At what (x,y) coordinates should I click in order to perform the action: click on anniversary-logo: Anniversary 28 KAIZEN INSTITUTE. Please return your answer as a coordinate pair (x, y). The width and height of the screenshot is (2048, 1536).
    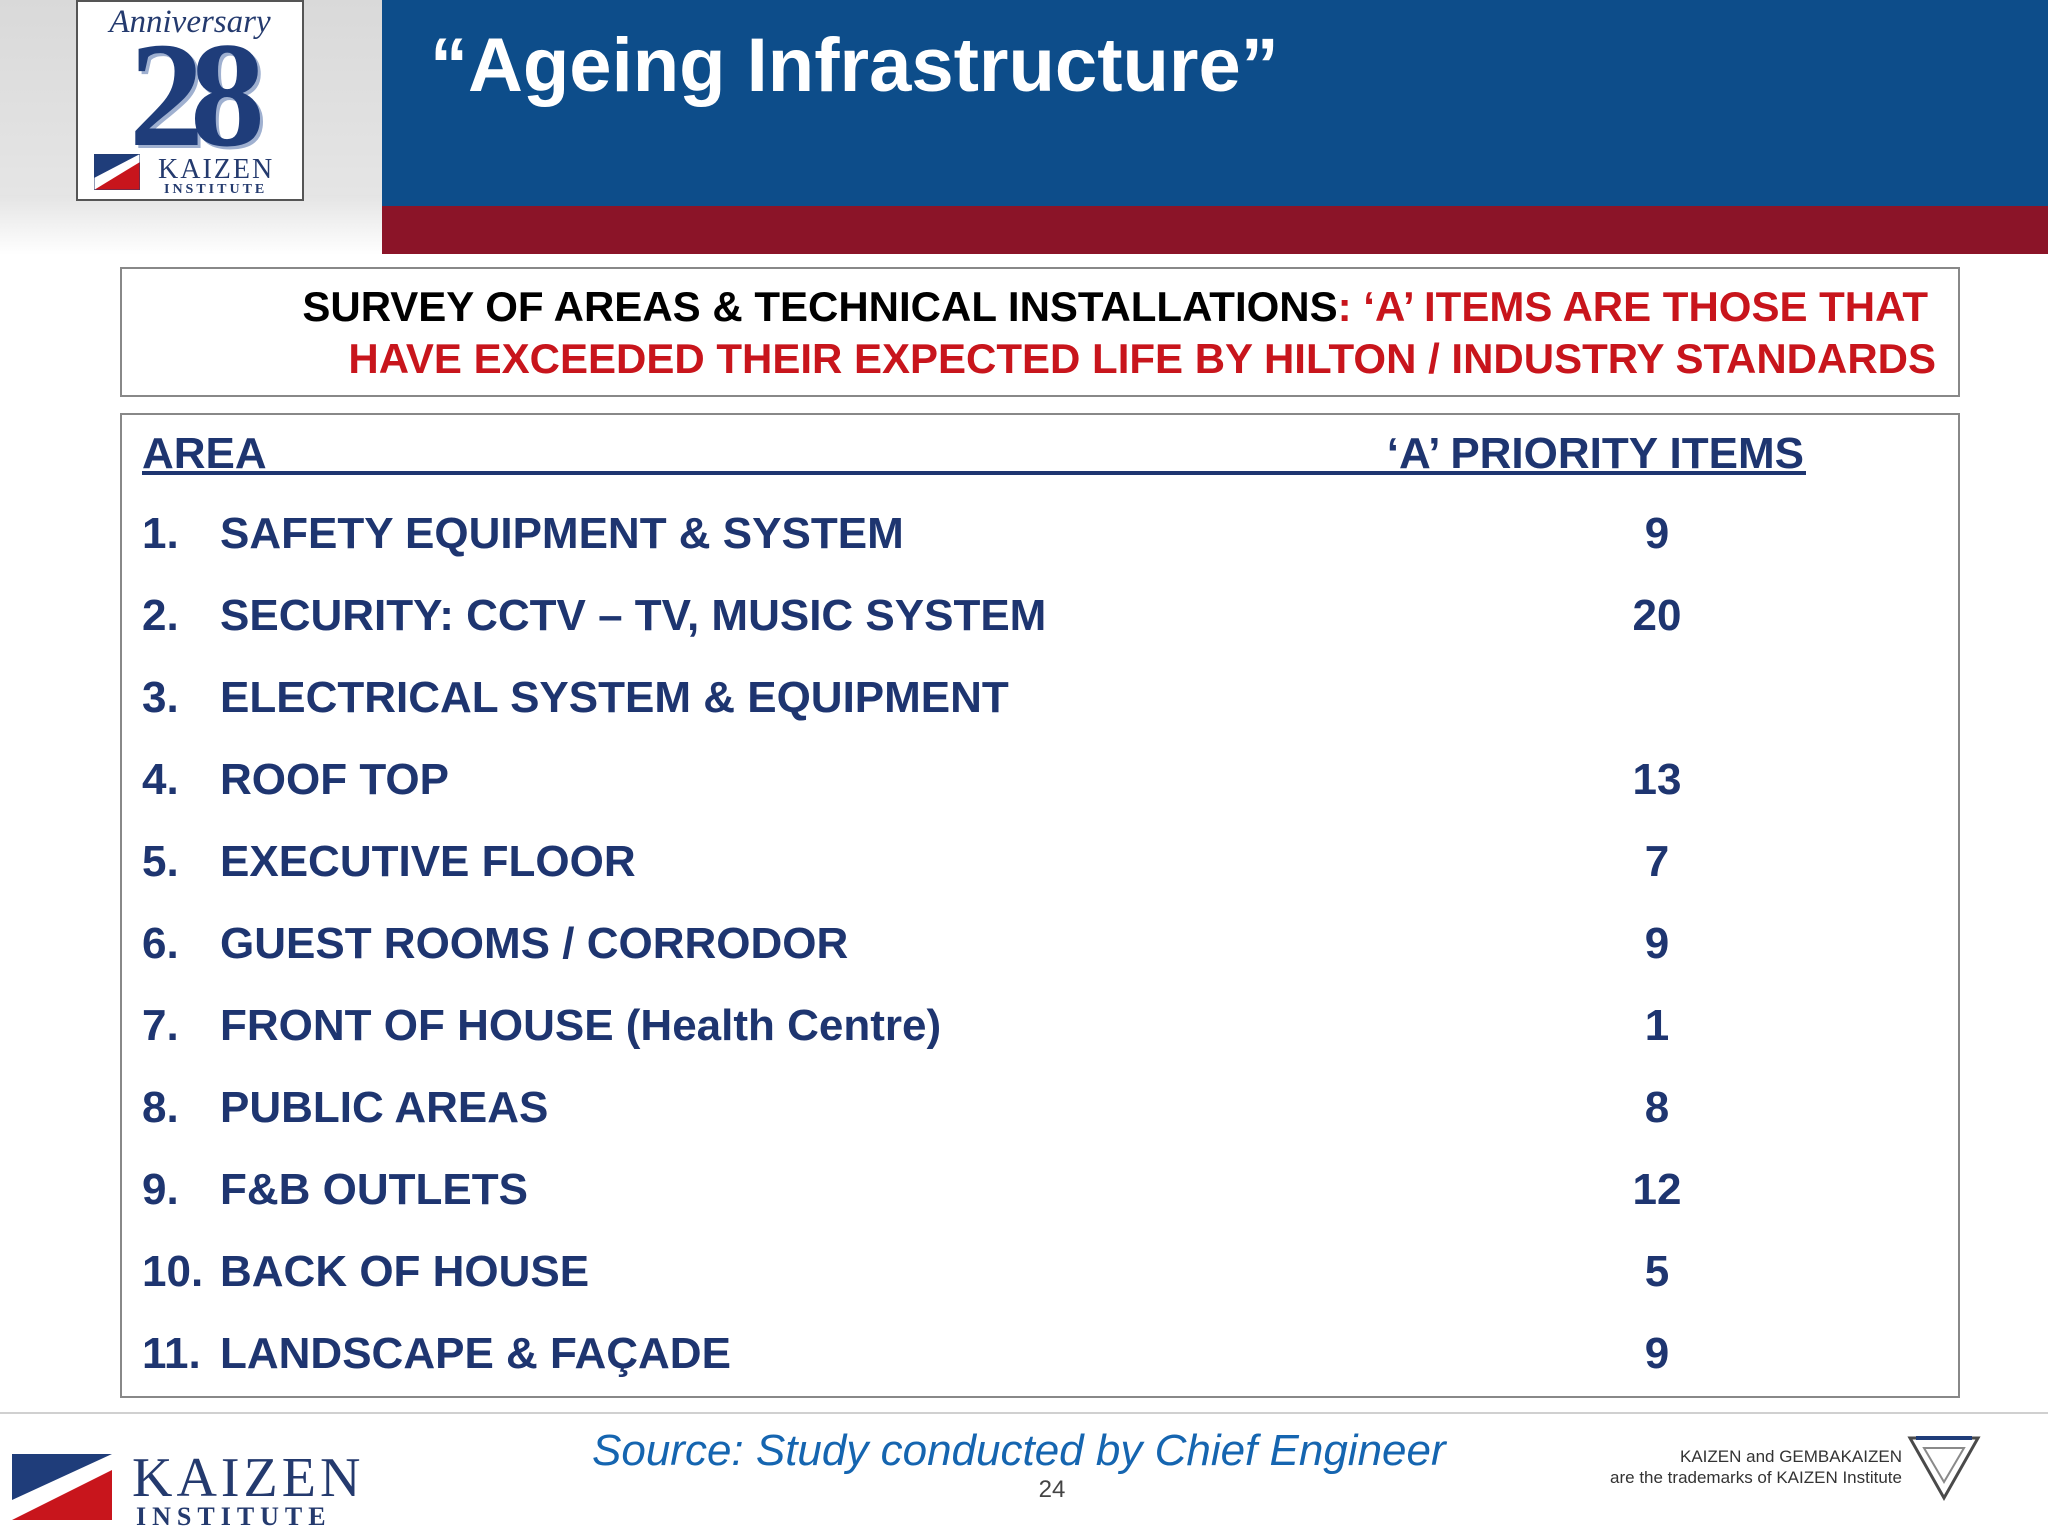
    Looking at the image, I should click on (190, 100).